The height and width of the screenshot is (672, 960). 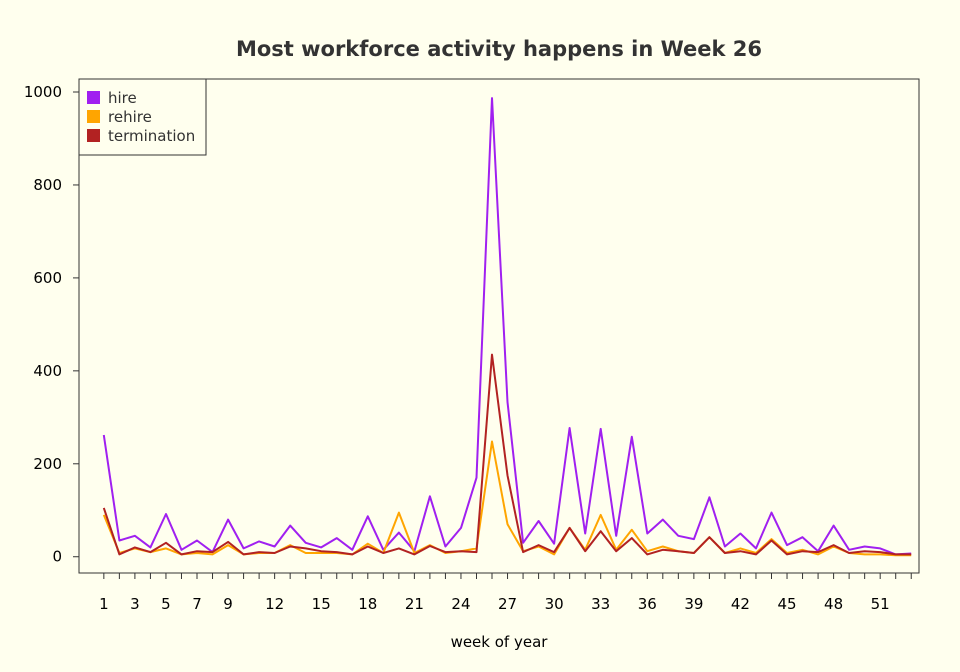 What do you see at coordinates (274, 604) in the screenshot?
I see `x-tick-label: 12` at bounding box center [274, 604].